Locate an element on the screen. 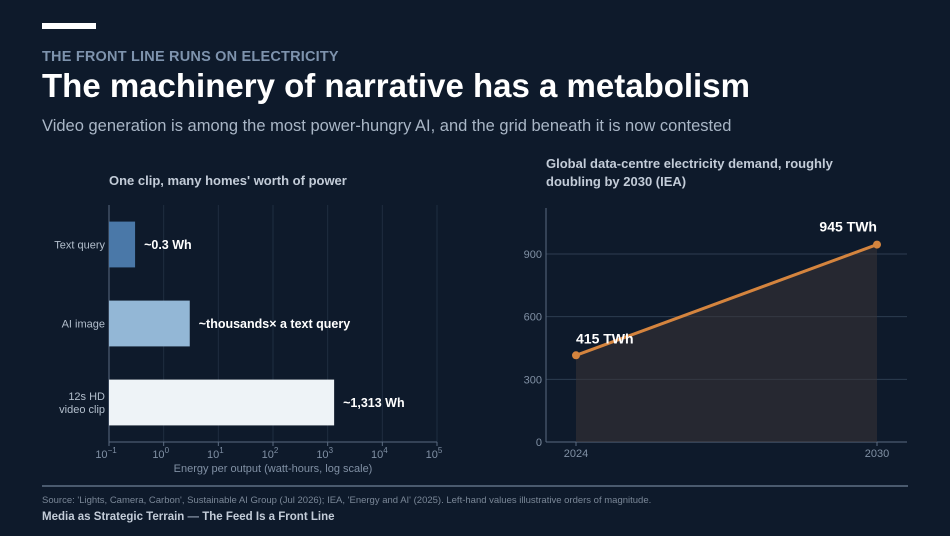  category-label: 12s HD is located at coordinates (86, 397).